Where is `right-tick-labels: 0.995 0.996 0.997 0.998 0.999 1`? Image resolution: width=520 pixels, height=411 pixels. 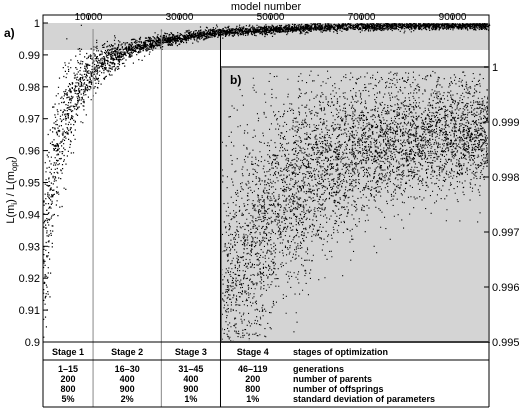 right-tick-labels: 0.995 0.996 0.997 0.998 0.999 1 is located at coordinates (502, 205).